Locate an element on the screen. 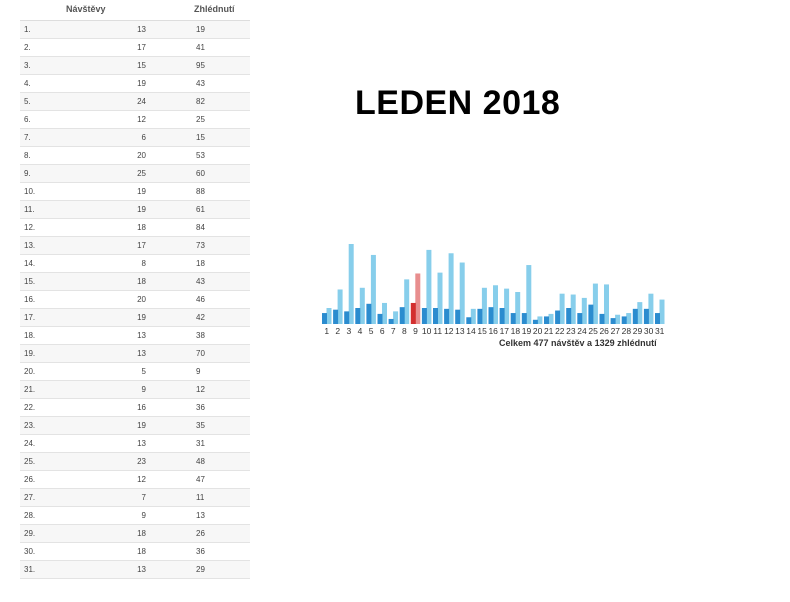 The height and width of the screenshot is (602, 790). x-tick-label: 1 is located at coordinates (326, 331).